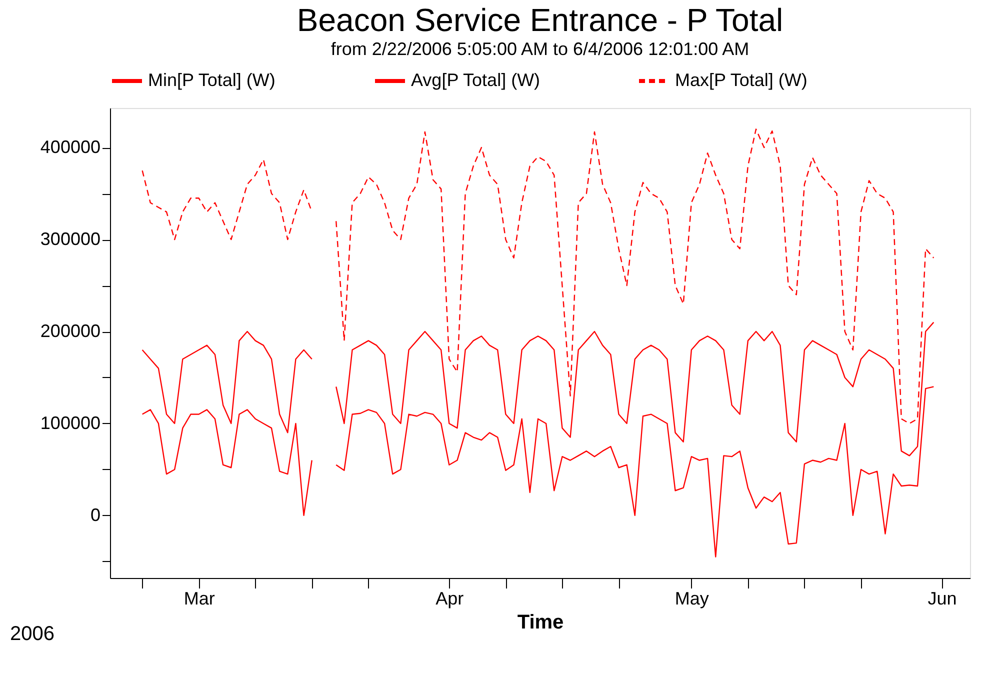 This screenshot has height=687, width=990. Describe the element at coordinates (540, 49) in the screenshot. I see `chart-subtitle: from 2/22/2006 5:05:00 AM to 6/4/2006 12:01:00 AM` at that location.